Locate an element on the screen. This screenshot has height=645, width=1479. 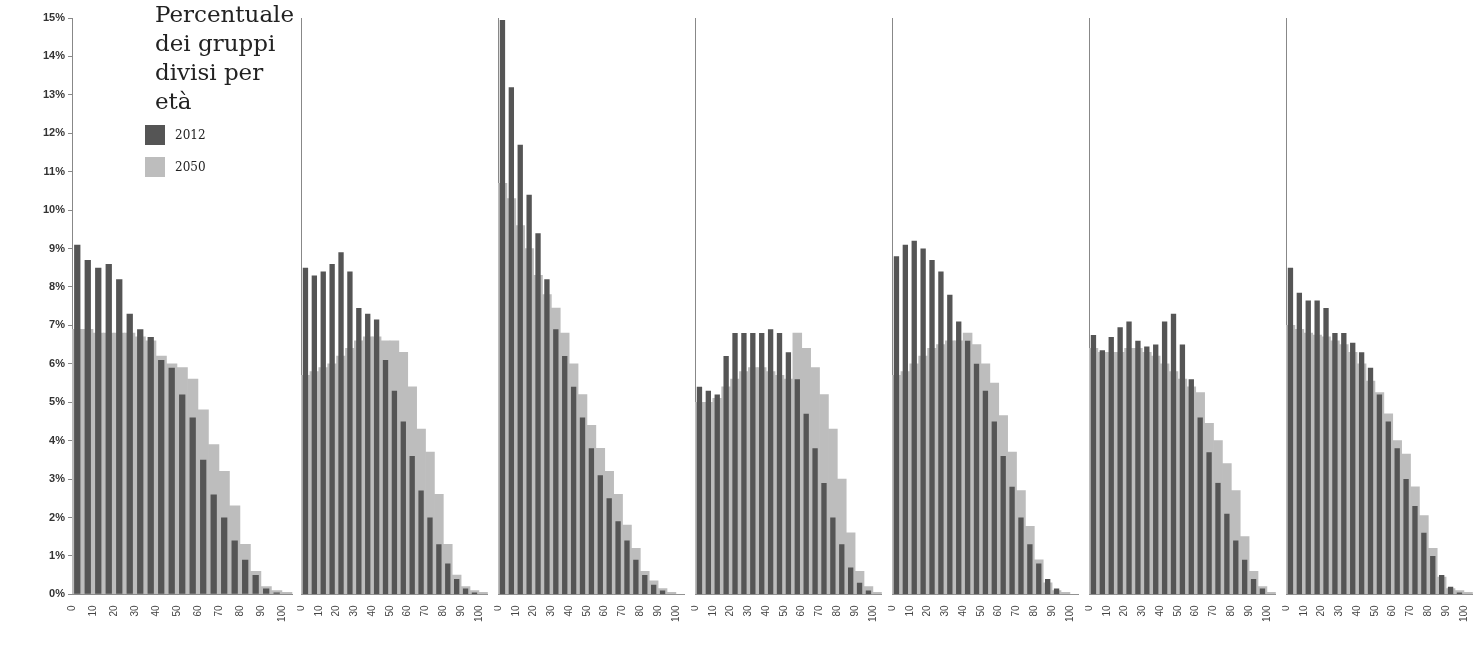
y-tick-label: 5% is located at coordinates (57, 401).